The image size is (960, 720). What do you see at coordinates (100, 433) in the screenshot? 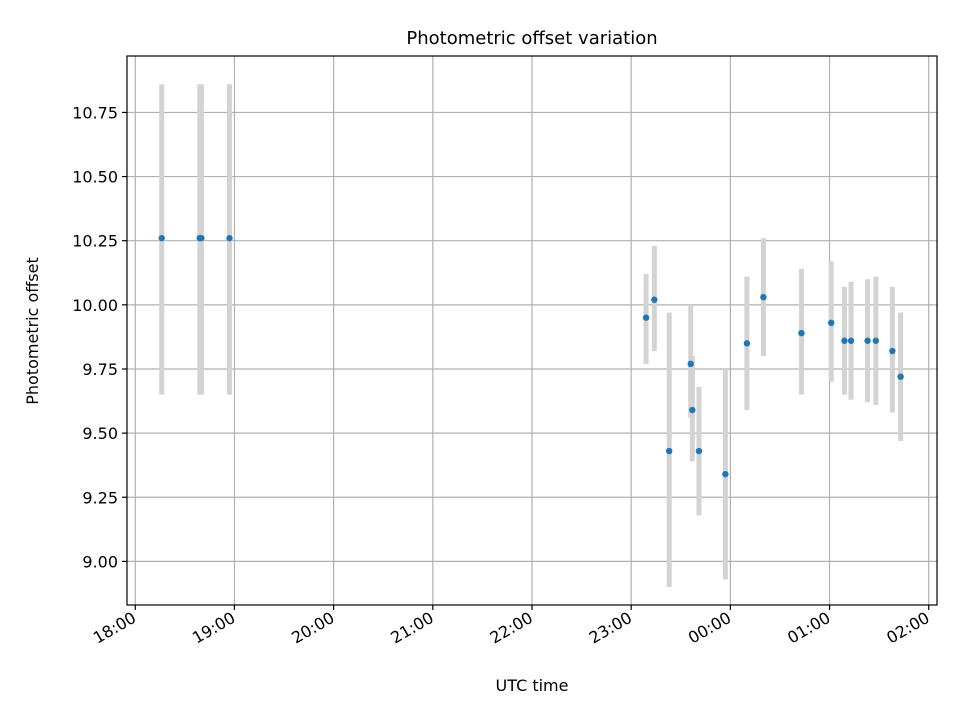
I see `y-tick-label: 9.50` at bounding box center [100, 433].